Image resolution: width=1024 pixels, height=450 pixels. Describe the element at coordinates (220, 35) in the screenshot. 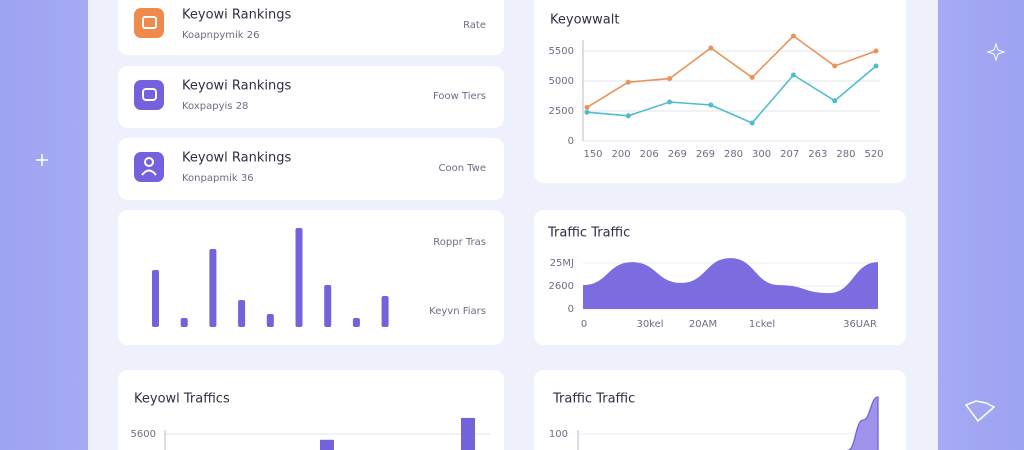

I see `item-subtitle: Koapnpymik 26` at that location.